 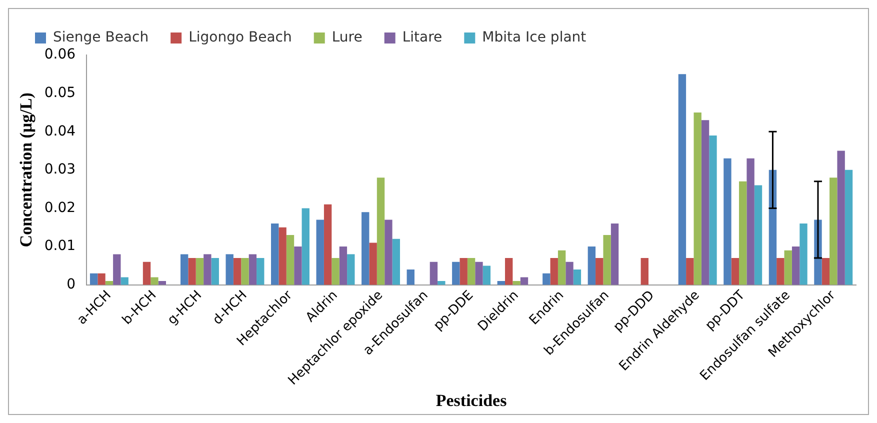 I want to click on x-axis-title: Pesticides, so click(x=472, y=400).